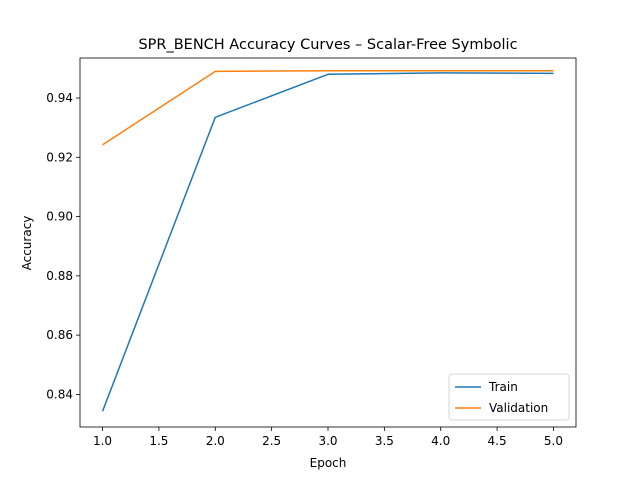  What do you see at coordinates (59, 217) in the screenshot?
I see `y-tick-label: 0.90` at bounding box center [59, 217].